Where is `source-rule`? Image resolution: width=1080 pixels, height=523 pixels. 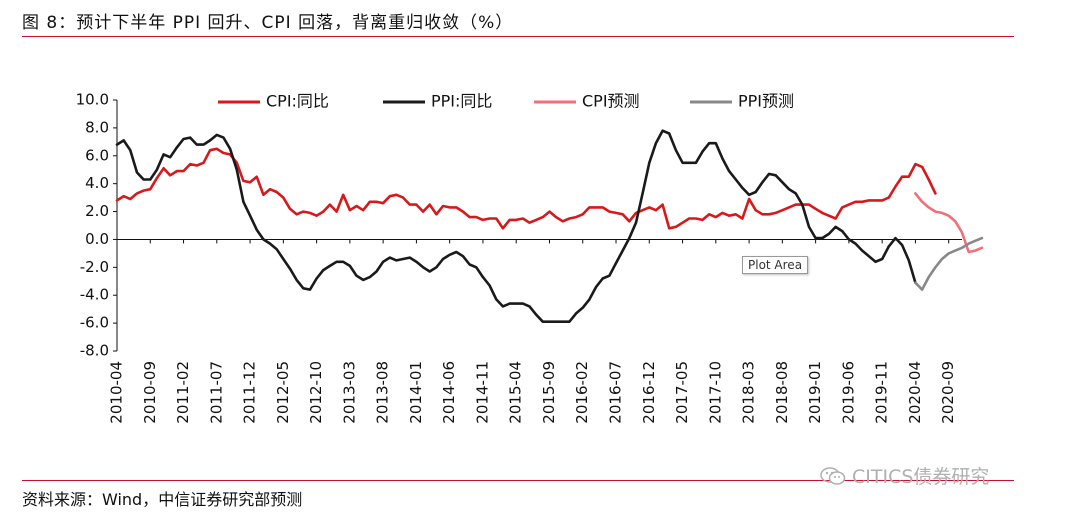 source-rule is located at coordinates (518, 480).